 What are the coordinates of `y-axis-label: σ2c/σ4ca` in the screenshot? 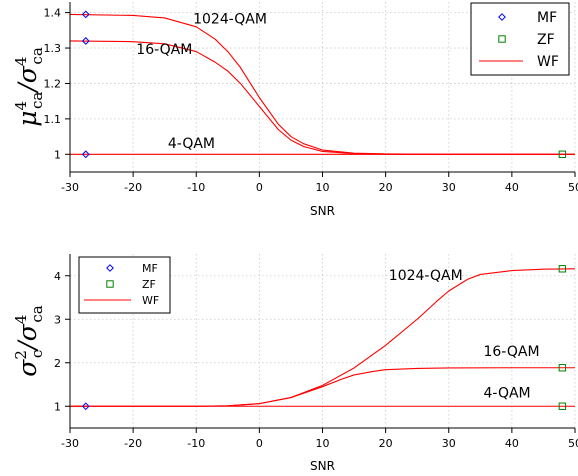 It's located at (29, 340).